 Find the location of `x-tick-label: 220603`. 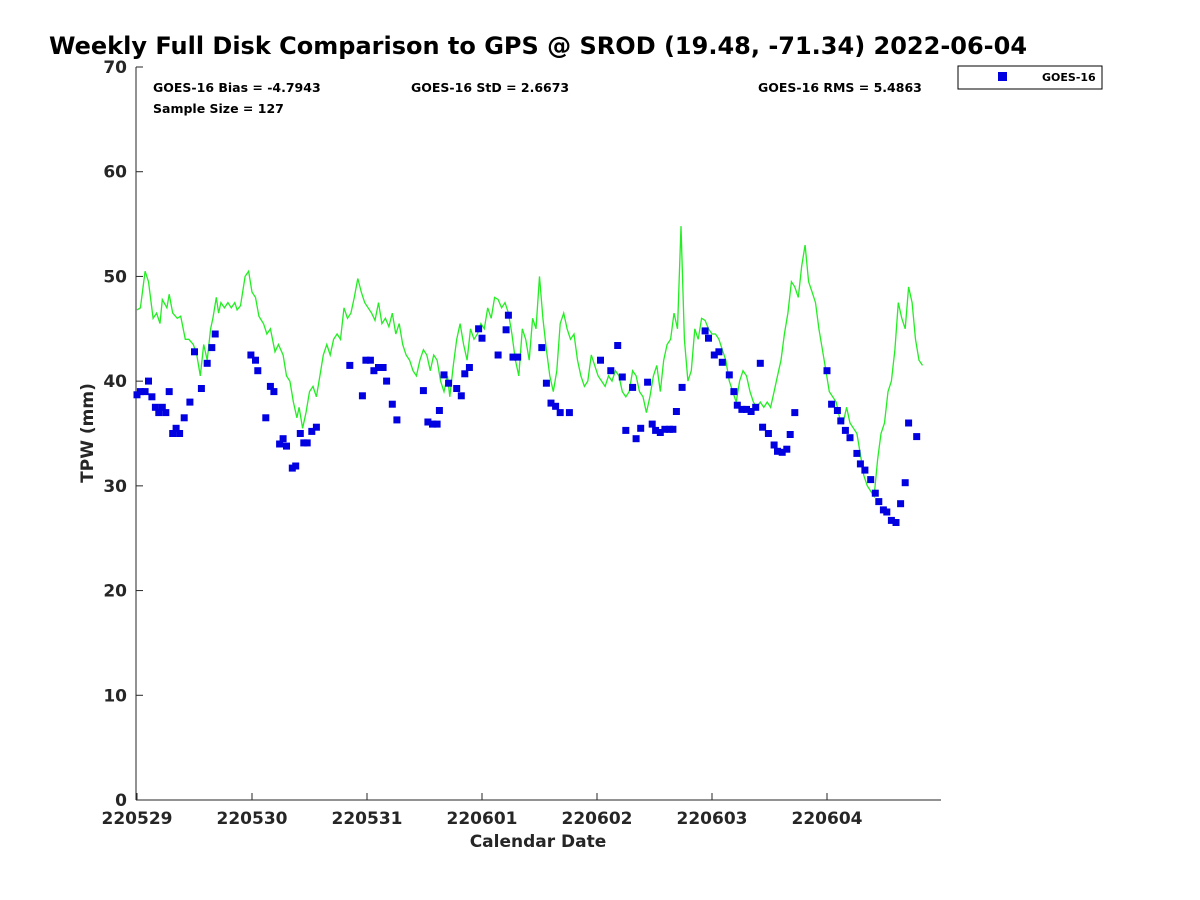

x-tick-label: 220603 is located at coordinates (712, 819).